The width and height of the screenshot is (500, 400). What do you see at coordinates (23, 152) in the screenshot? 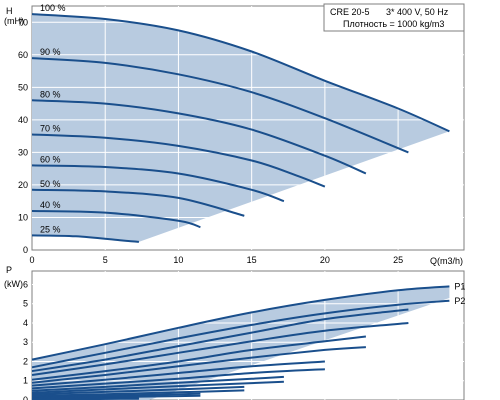
I see `head-y-tick-label: 30` at bounding box center [23, 152].